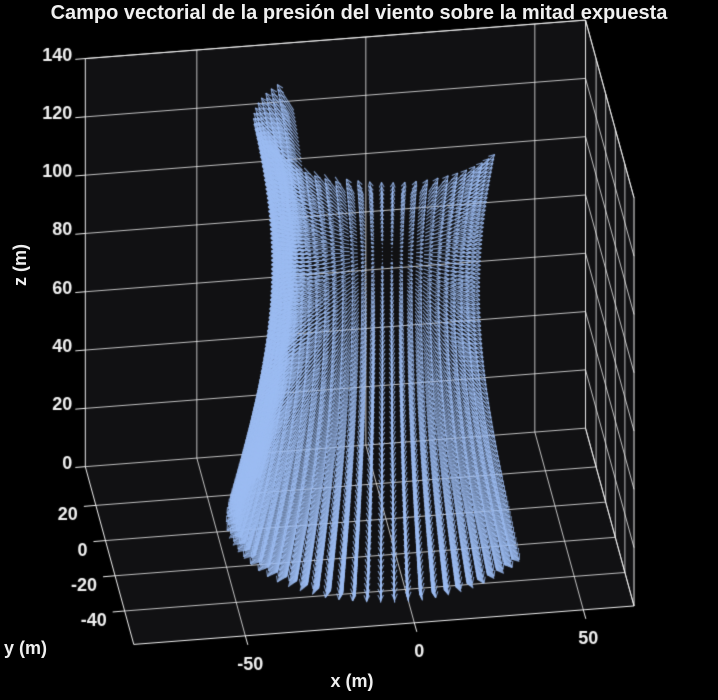 The width and height of the screenshot is (718, 700). Describe the element at coordinates (20, 265) in the screenshot. I see `z-axis-label: z (m)` at that location.